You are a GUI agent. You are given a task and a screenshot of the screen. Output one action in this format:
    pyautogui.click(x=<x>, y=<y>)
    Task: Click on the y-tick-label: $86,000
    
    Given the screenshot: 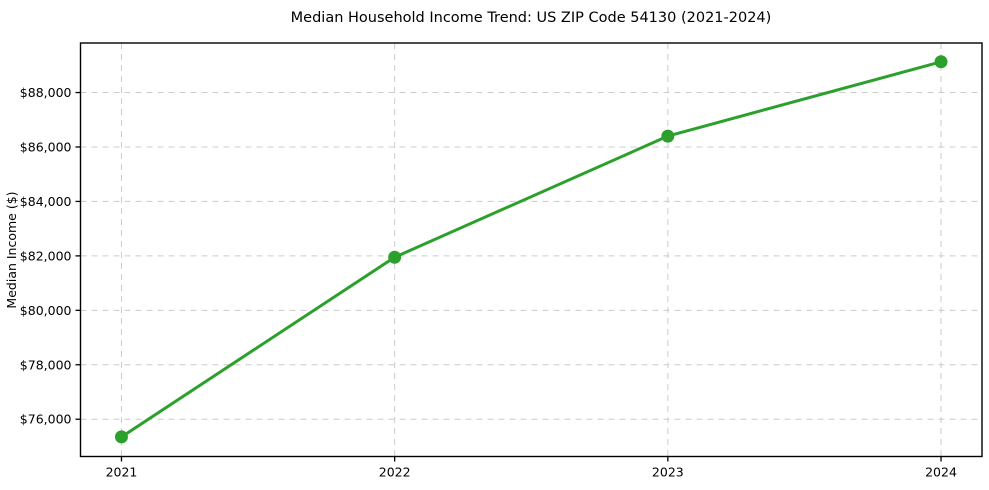 What is the action you would take?
    pyautogui.click(x=46, y=146)
    